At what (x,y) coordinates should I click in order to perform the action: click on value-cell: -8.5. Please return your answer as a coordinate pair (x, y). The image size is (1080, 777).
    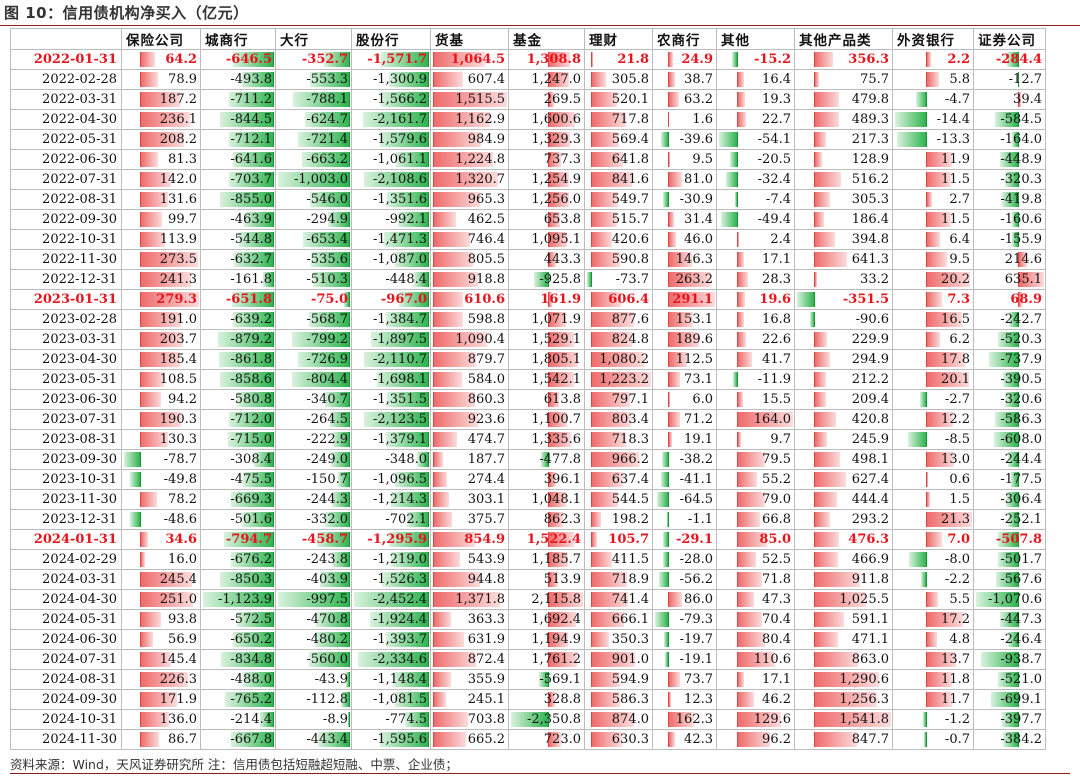
    Looking at the image, I should click on (933, 439).